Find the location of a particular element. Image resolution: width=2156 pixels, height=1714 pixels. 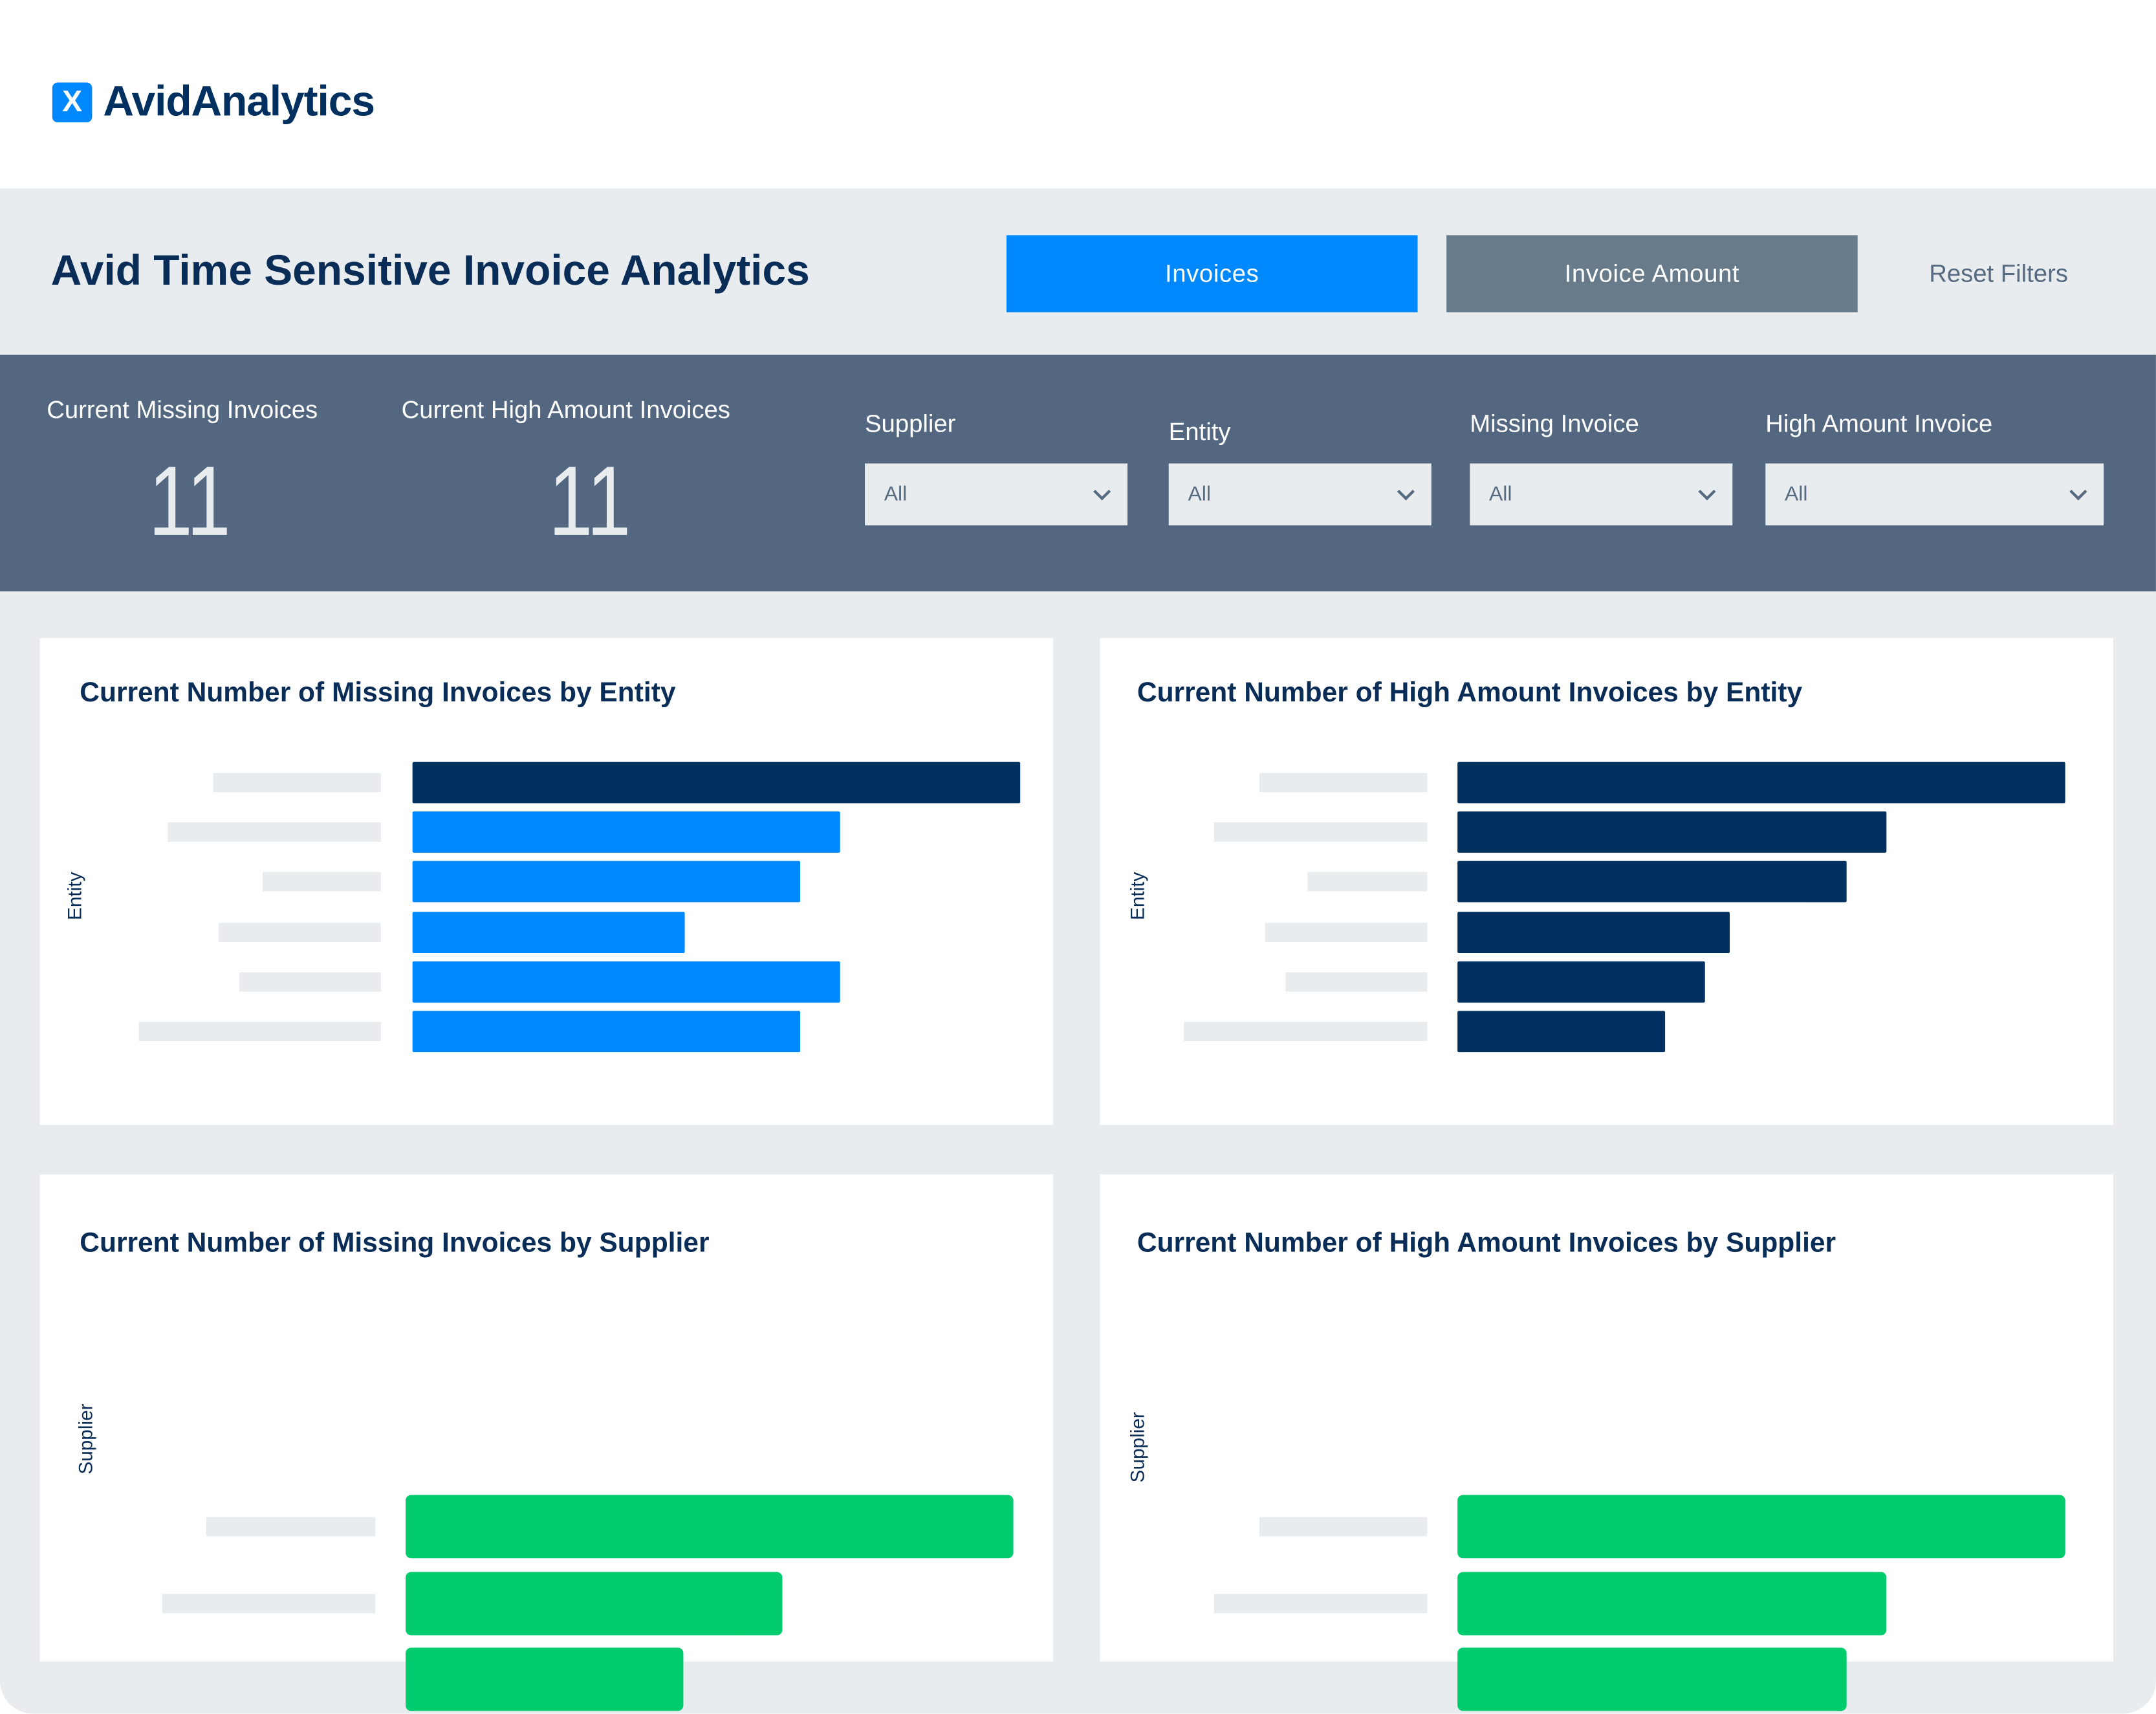

entity-select: All is located at coordinates (1300, 494).